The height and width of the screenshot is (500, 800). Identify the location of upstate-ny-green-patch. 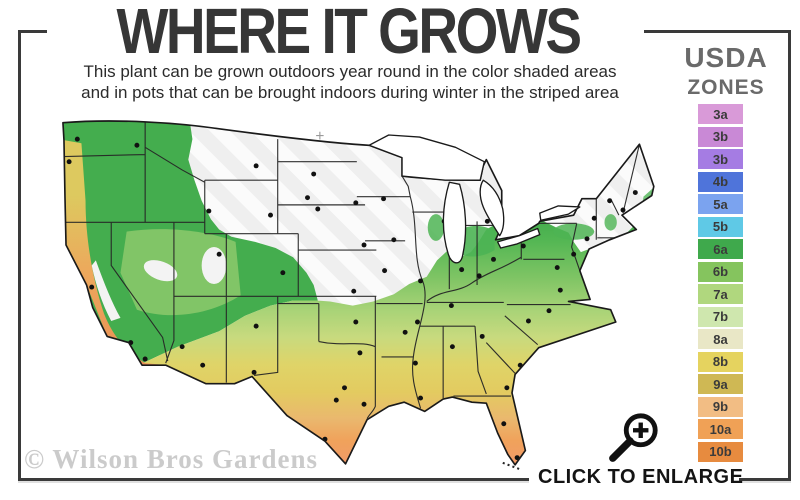
(574, 231).